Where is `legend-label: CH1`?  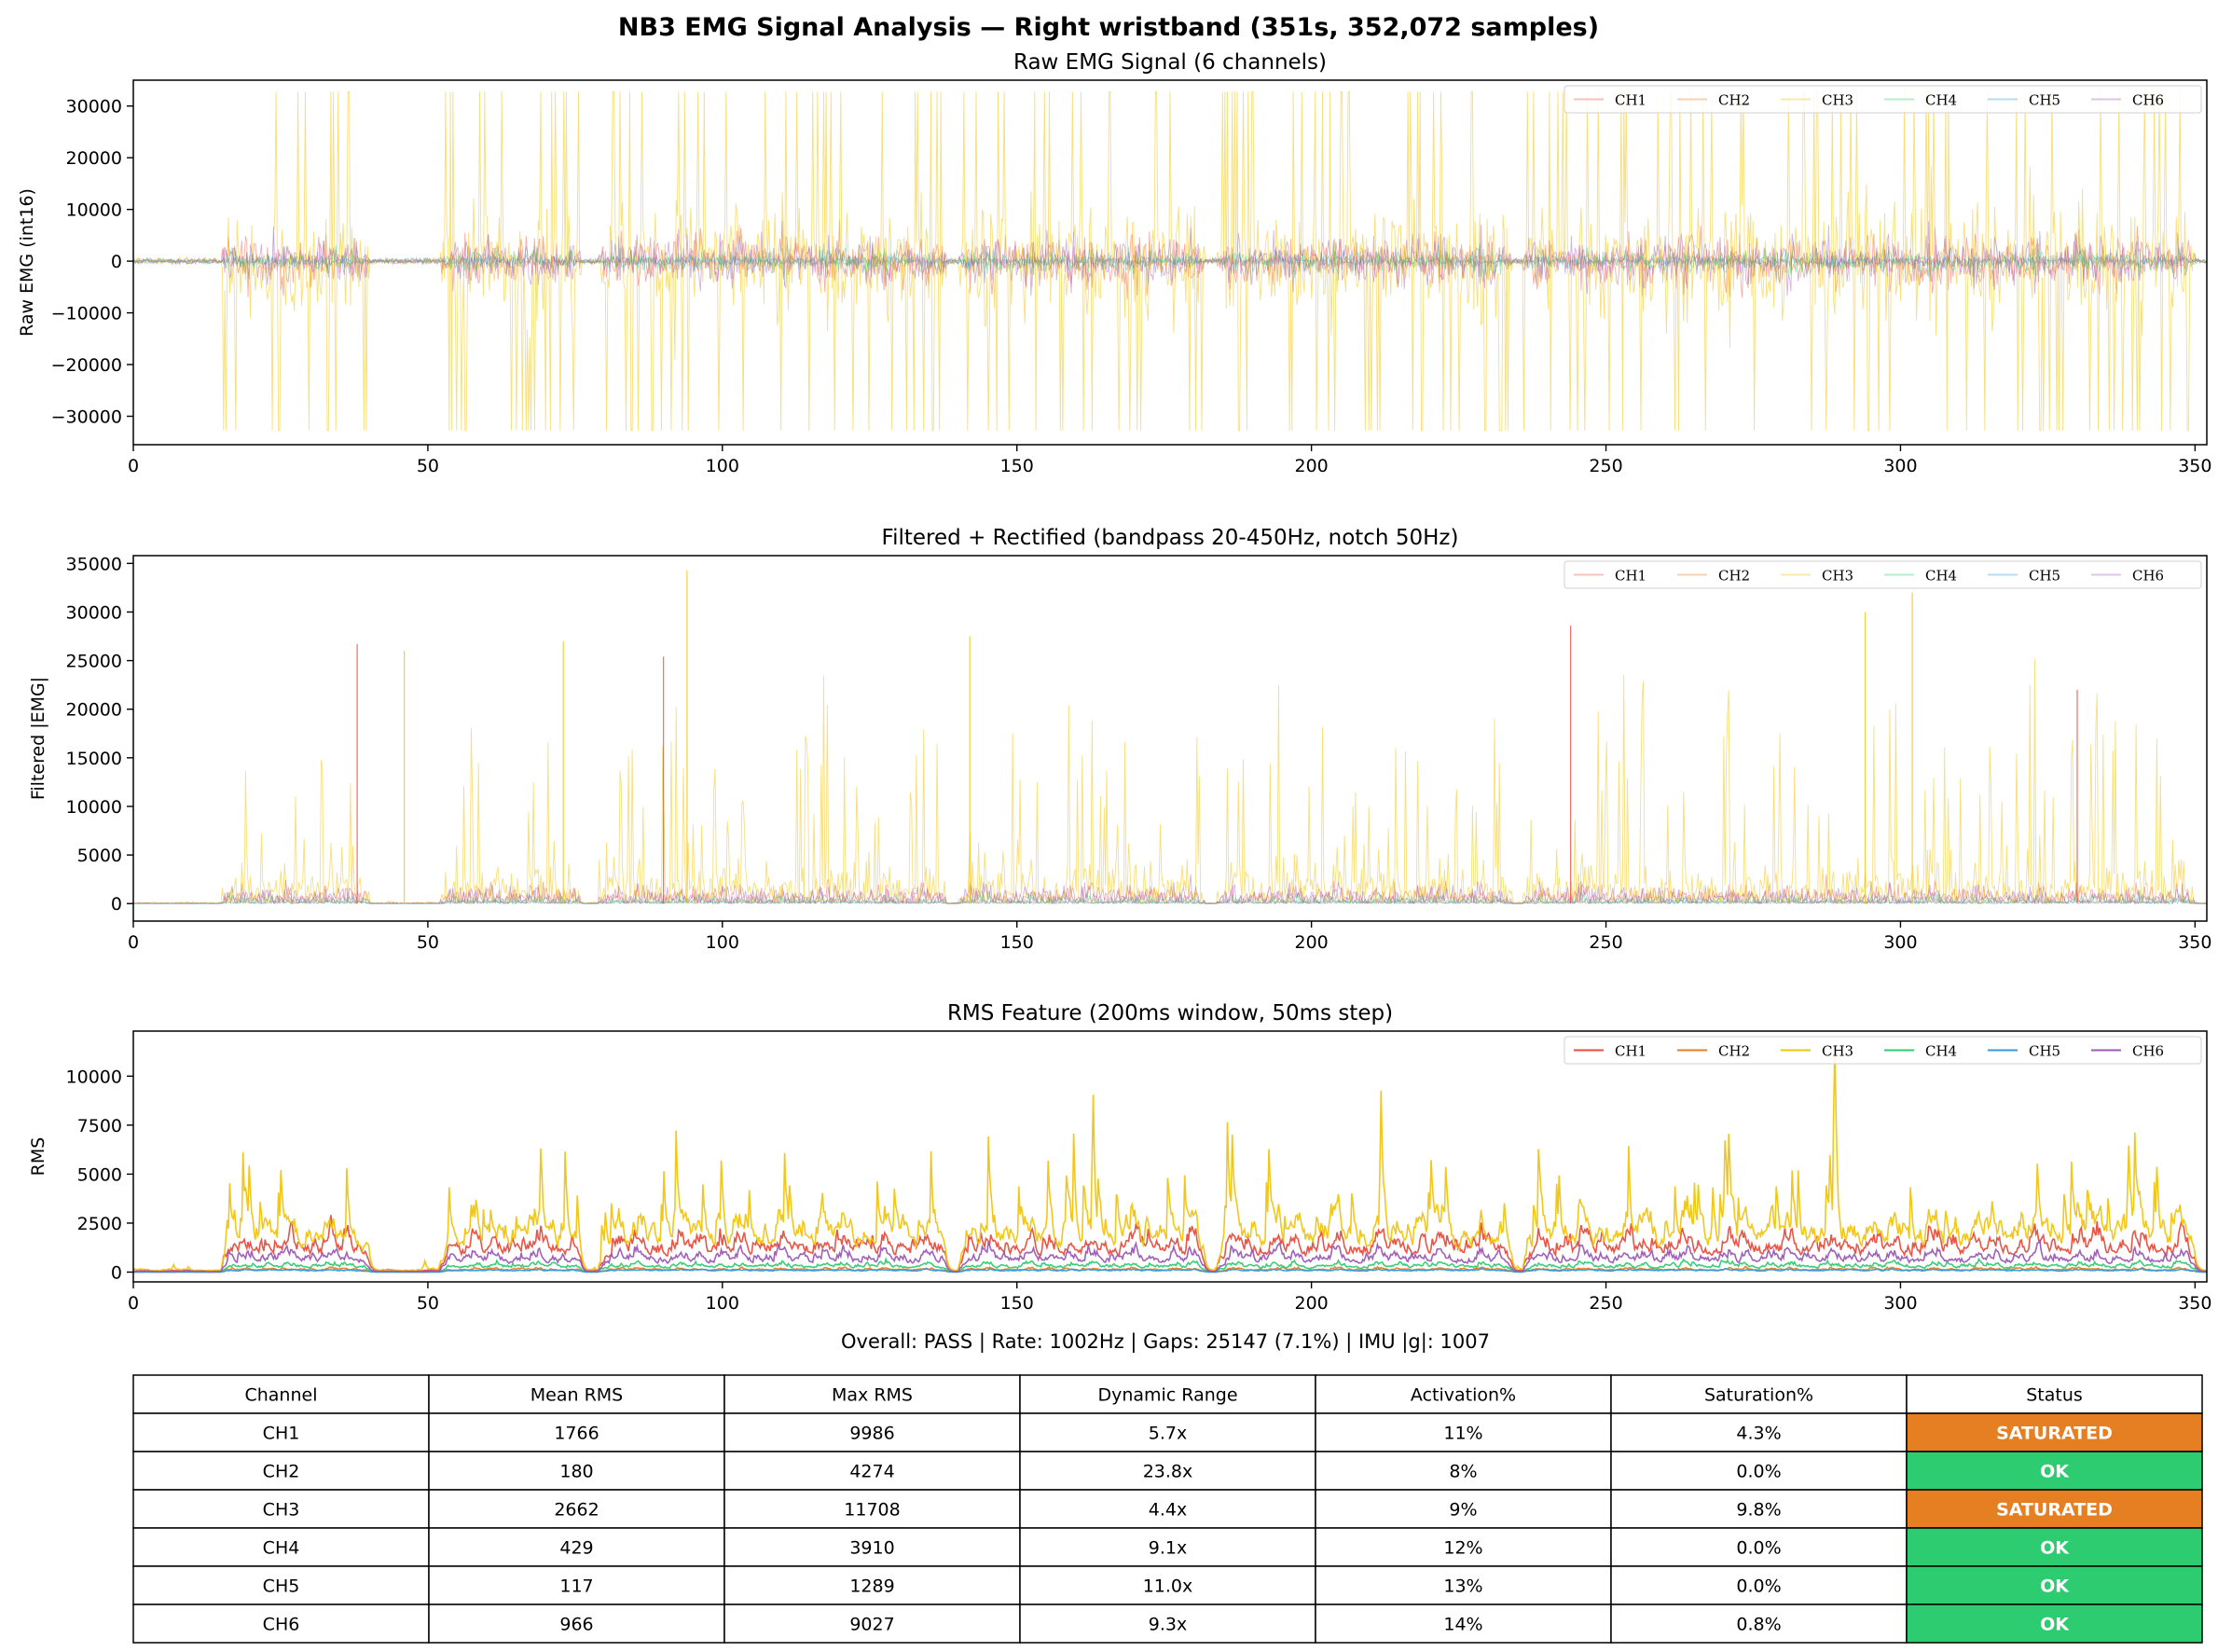
legend-label: CH1 is located at coordinates (1630, 1052).